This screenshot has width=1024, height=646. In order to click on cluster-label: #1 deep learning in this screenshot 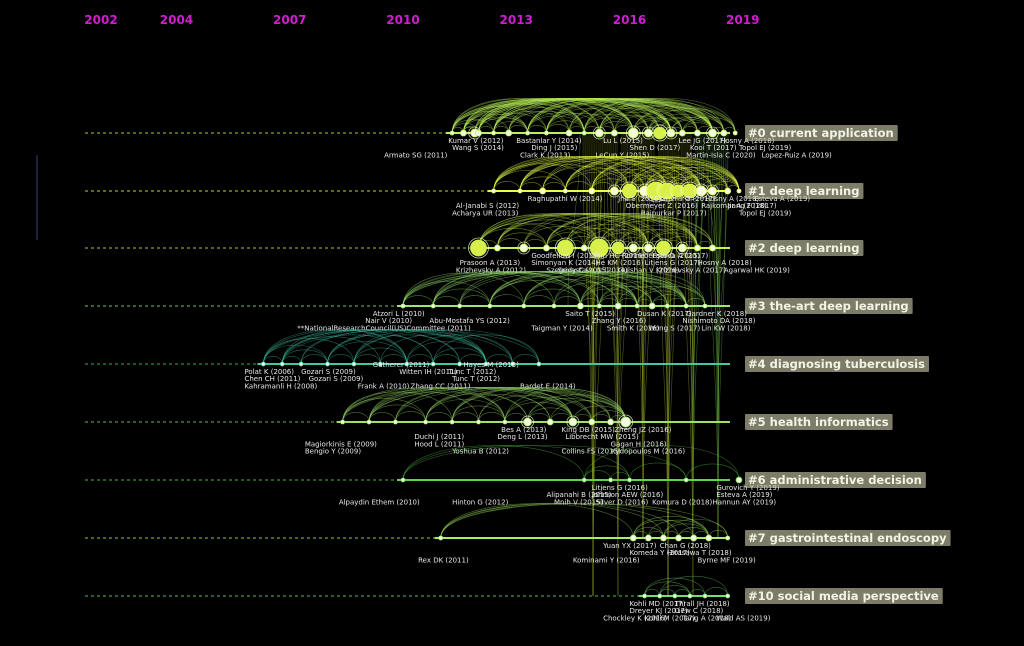, I will do `click(804, 191)`.